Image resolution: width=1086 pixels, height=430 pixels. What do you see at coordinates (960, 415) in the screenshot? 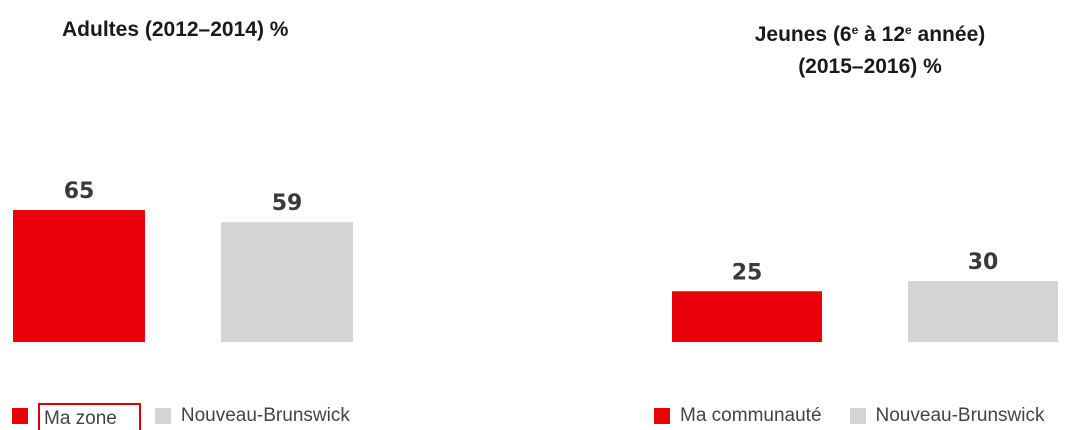
I see `legend-label-nb-2: Nouveau-Brunswick` at bounding box center [960, 415].